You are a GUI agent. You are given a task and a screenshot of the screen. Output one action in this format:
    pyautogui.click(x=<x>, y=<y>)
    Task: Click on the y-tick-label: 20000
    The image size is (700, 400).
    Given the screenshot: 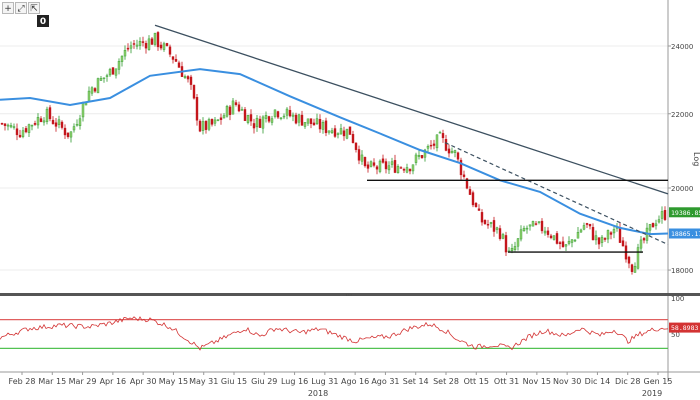 What is the action you would take?
    pyautogui.click(x=682, y=189)
    